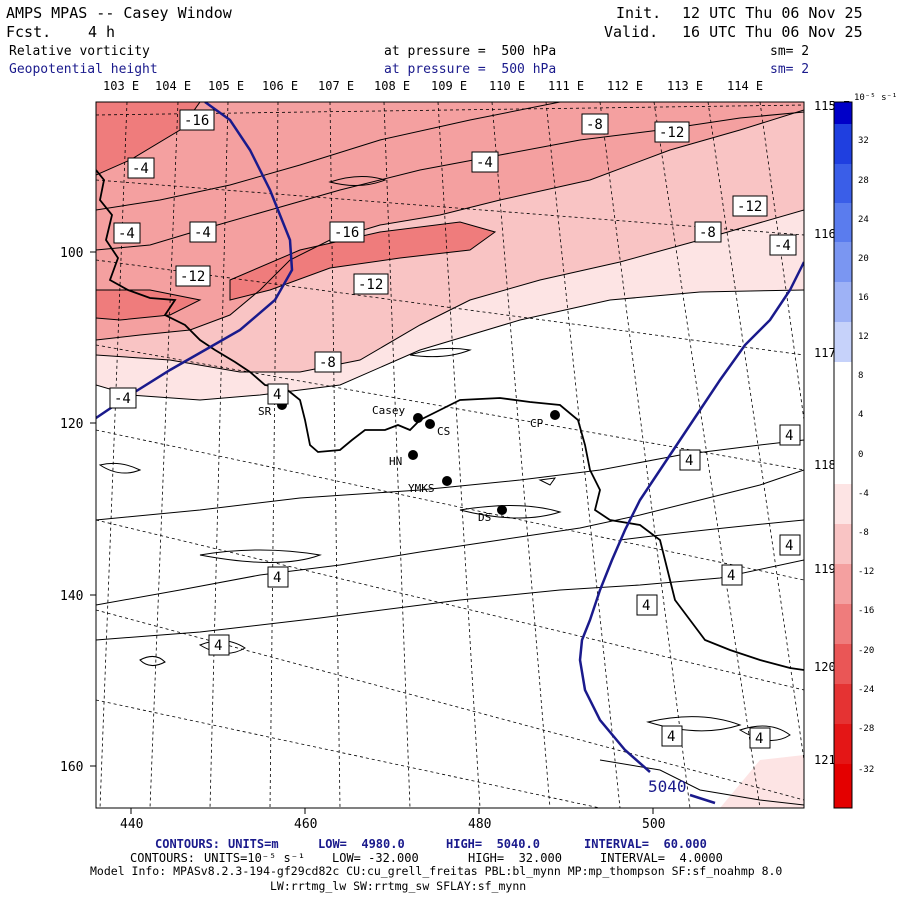  What do you see at coordinates (866, 690) in the screenshot?
I see `svg-text: -24` at bounding box center [866, 690].